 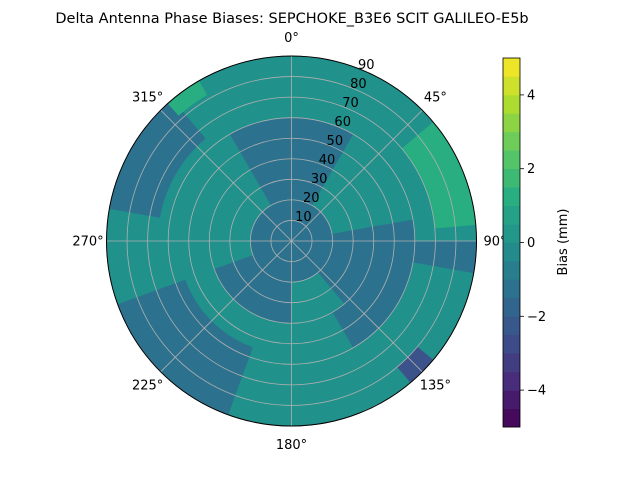 What do you see at coordinates (350, 103) in the screenshot?
I see `radial-tick-label: 70` at bounding box center [350, 103].